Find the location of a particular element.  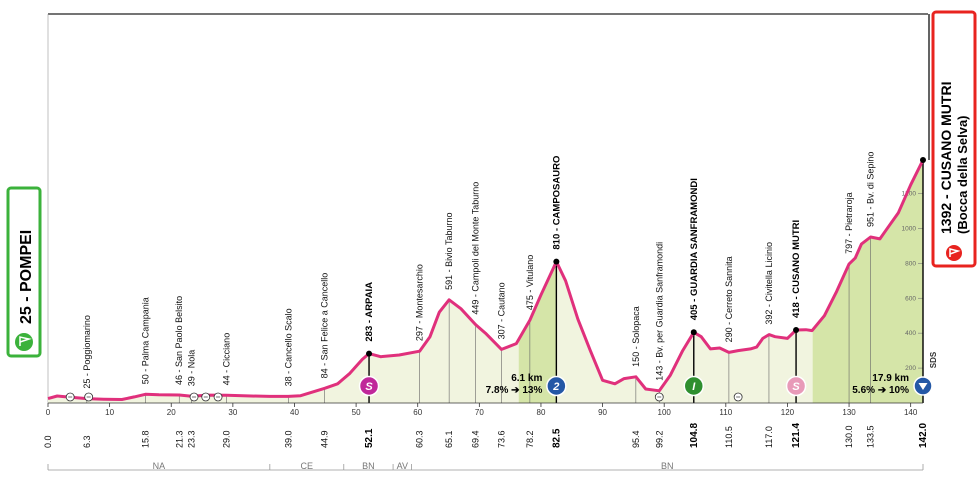

finish-flag-icon-shape is located at coordinates (955, 252).